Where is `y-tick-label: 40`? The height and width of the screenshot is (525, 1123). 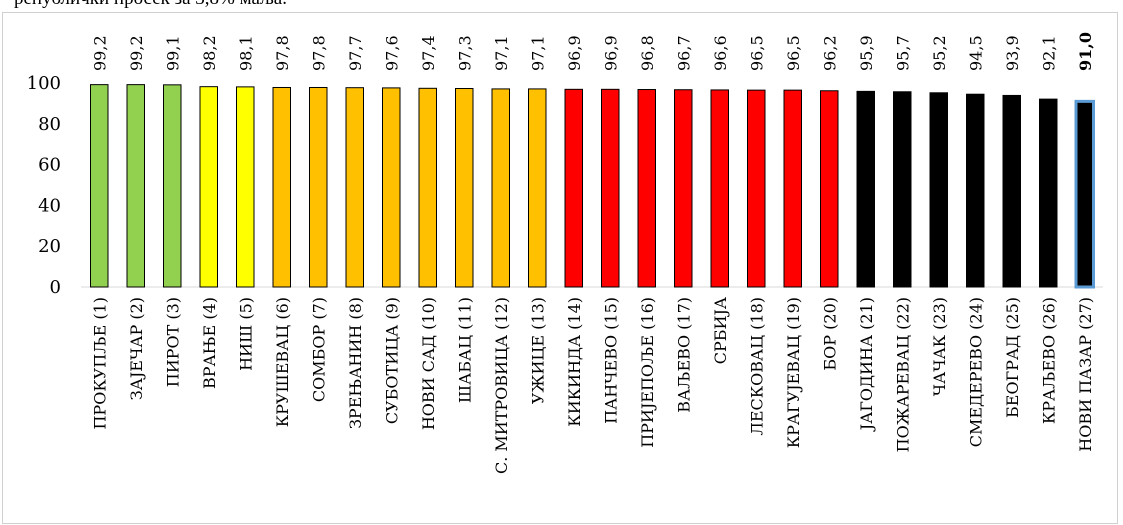
y-tick-label: 40 is located at coordinates (49, 205).